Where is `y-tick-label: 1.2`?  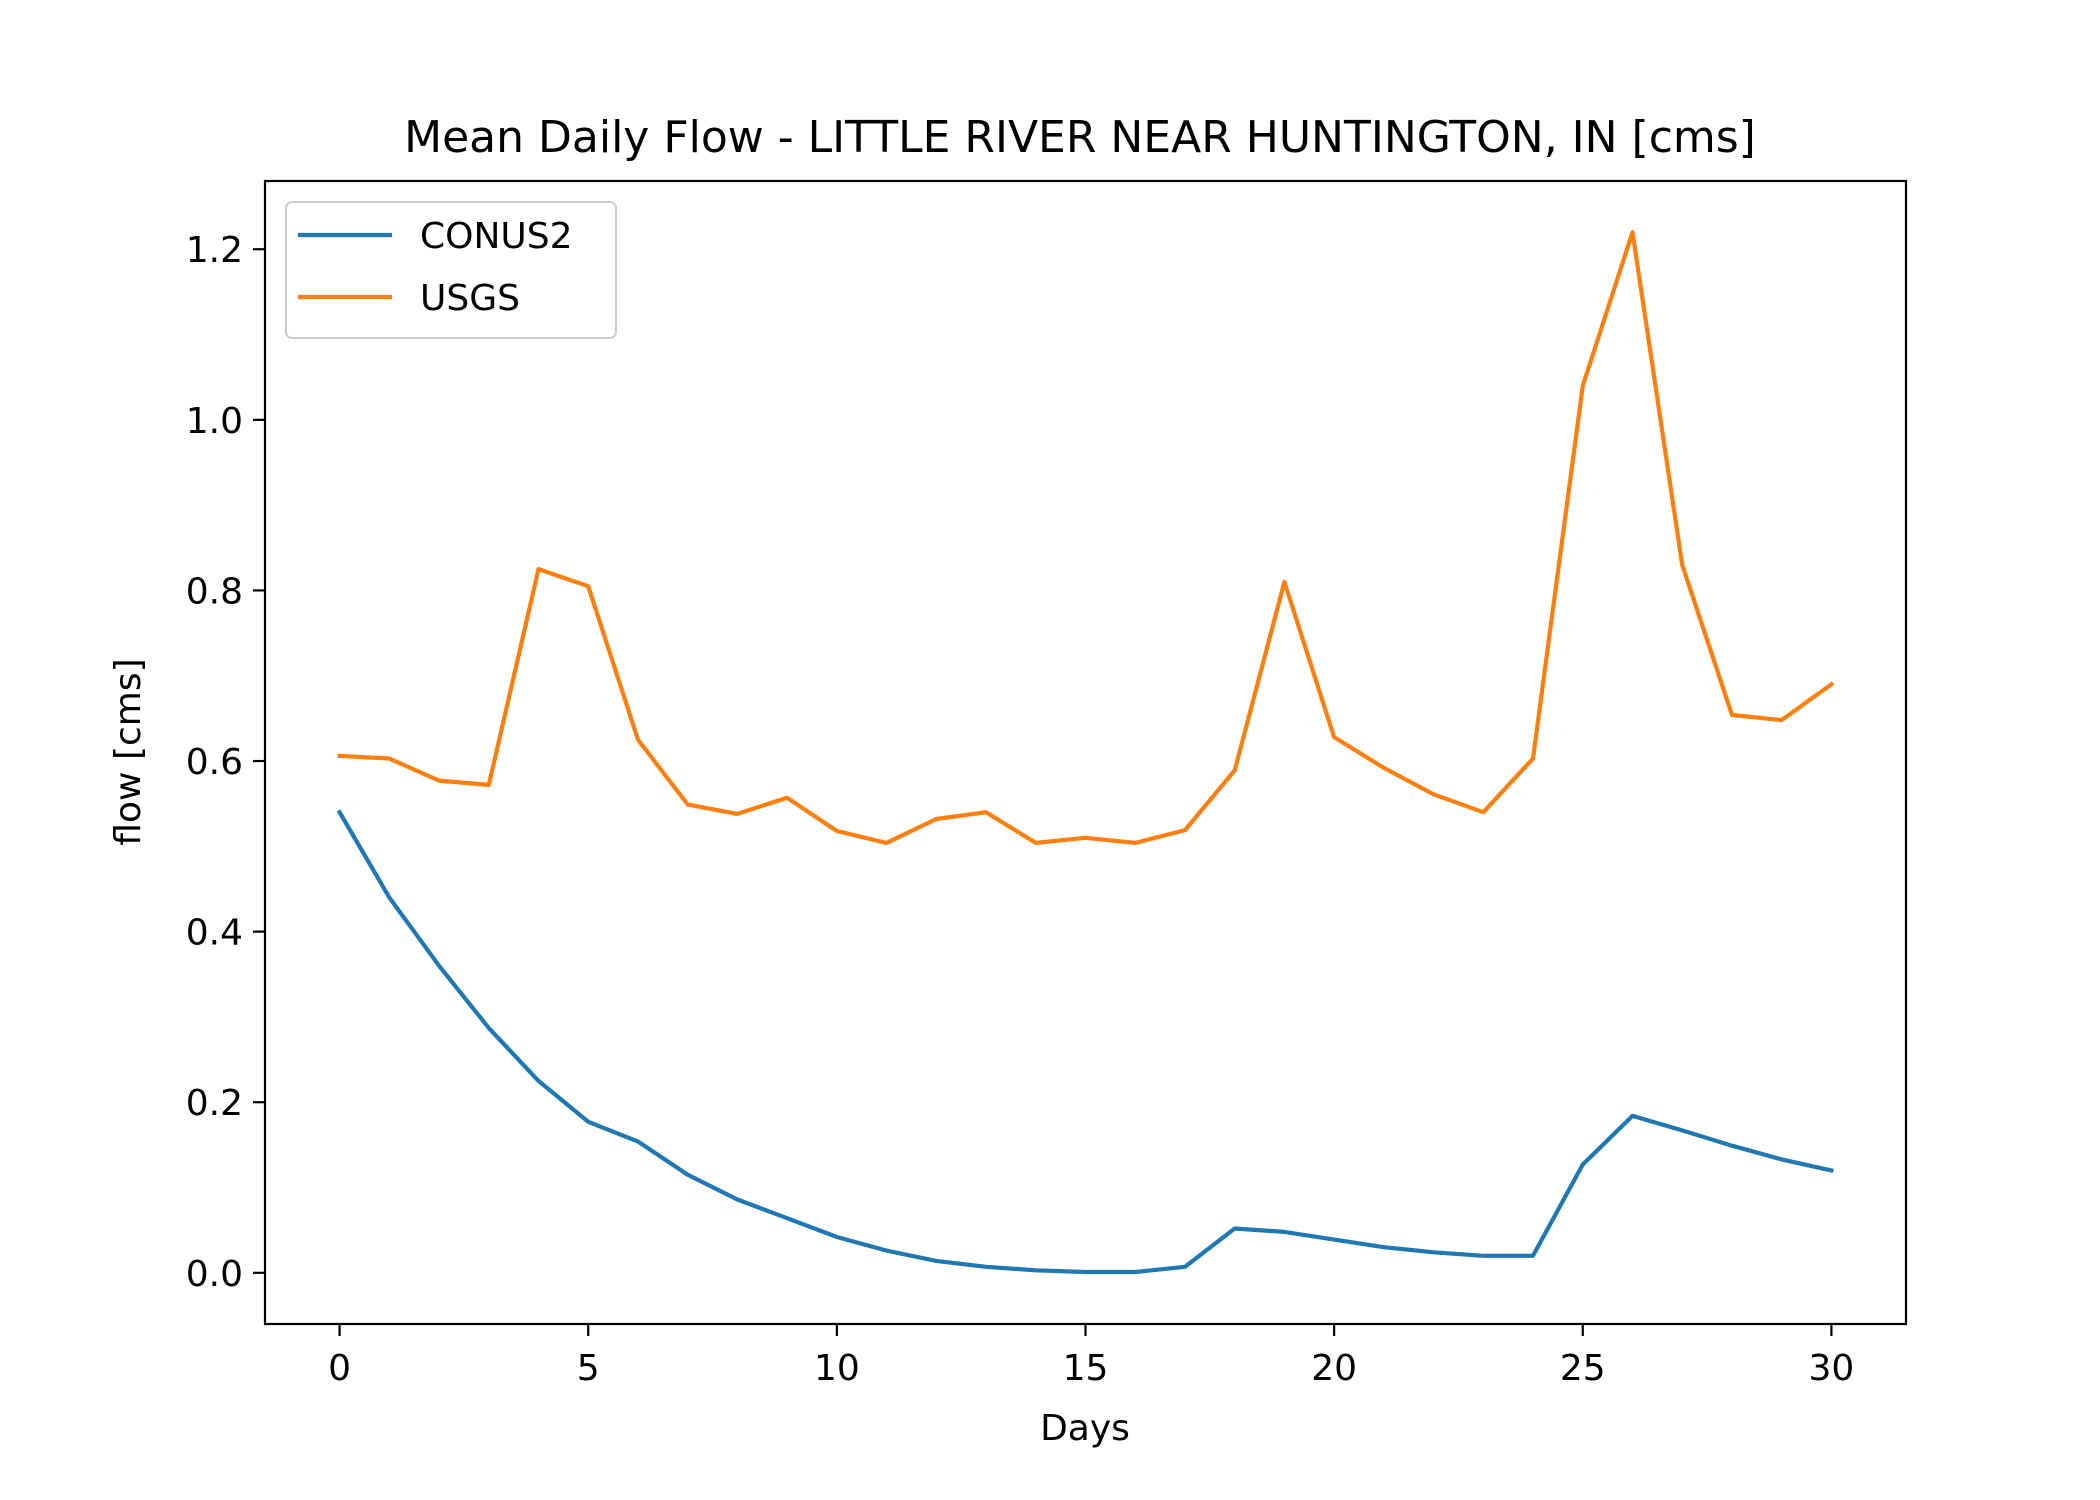
y-tick-label: 1.2 is located at coordinates (214, 250).